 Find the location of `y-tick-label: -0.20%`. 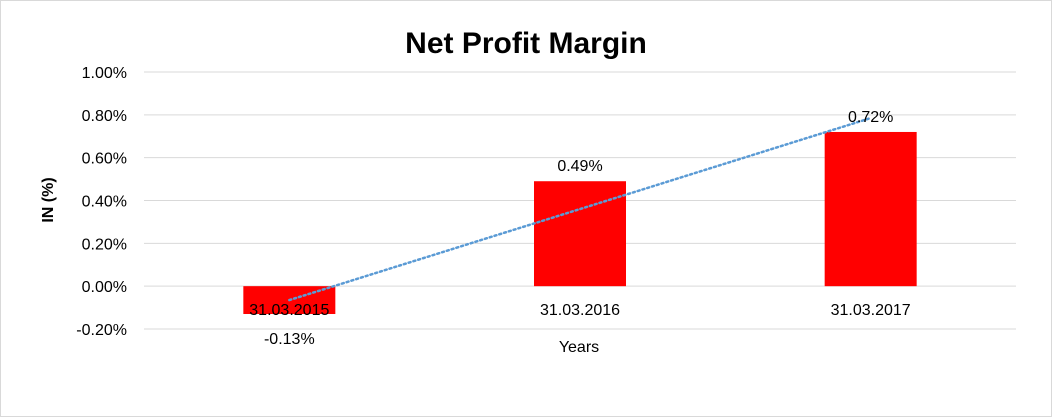

y-tick-label: -0.20% is located at coordinates (101, 330).